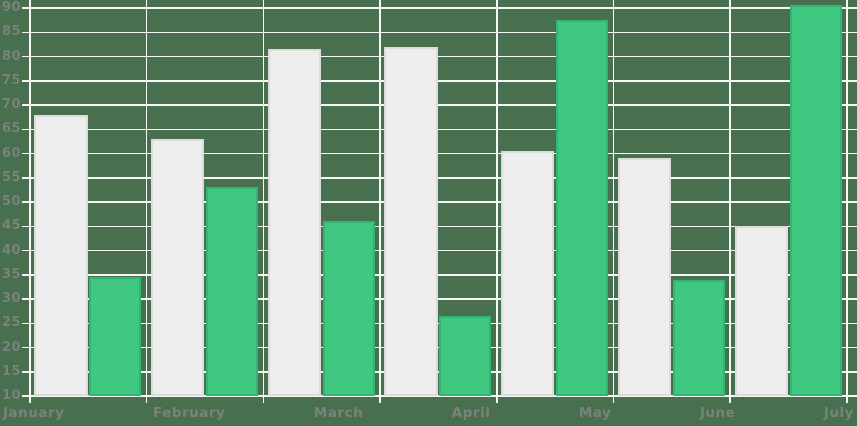 This screenshot has height=426, width=857. I want to click on y-axis-tick-label: 25, so click(12, 323).